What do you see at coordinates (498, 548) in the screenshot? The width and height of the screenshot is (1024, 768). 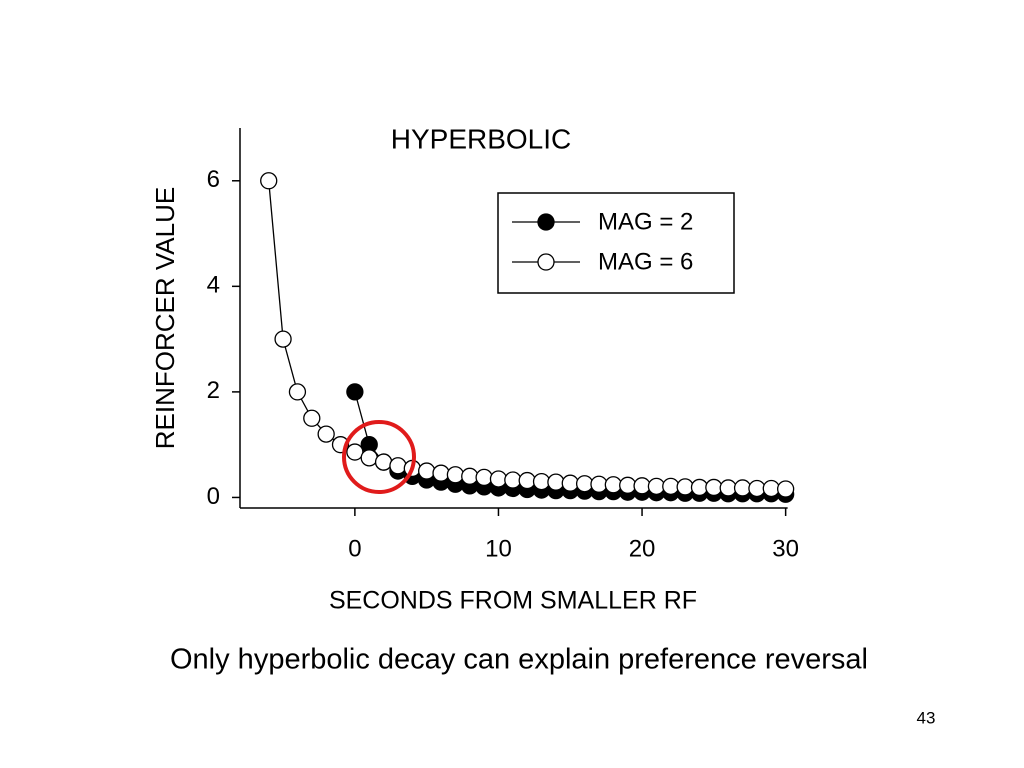 I see `x-tick-label: 10` at bounding box center [498, 548].